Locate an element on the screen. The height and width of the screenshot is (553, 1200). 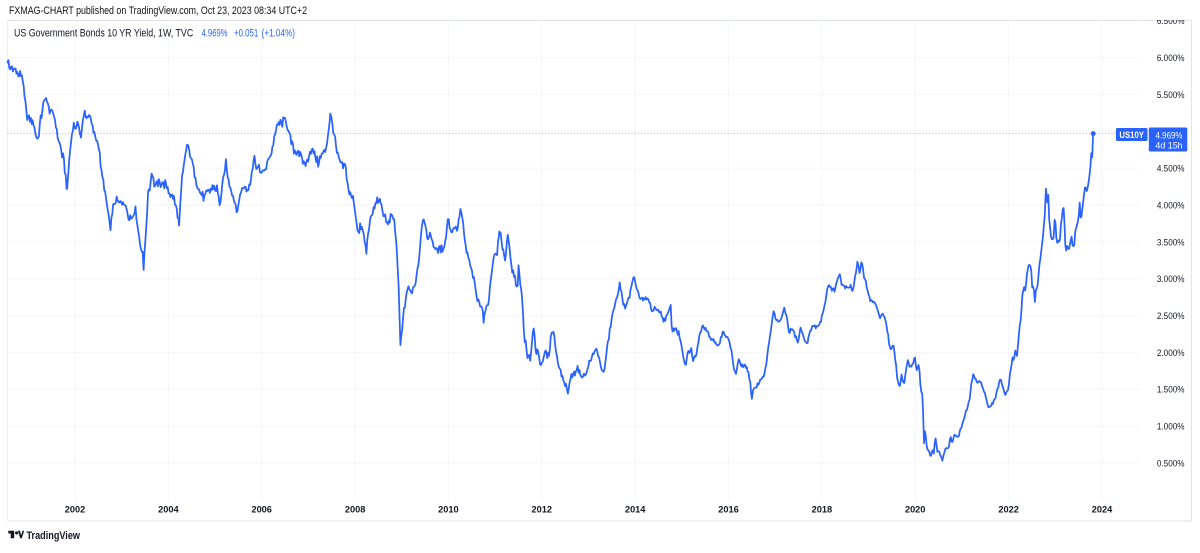
svg-text: 2020 is located at coordinates (915, 510).